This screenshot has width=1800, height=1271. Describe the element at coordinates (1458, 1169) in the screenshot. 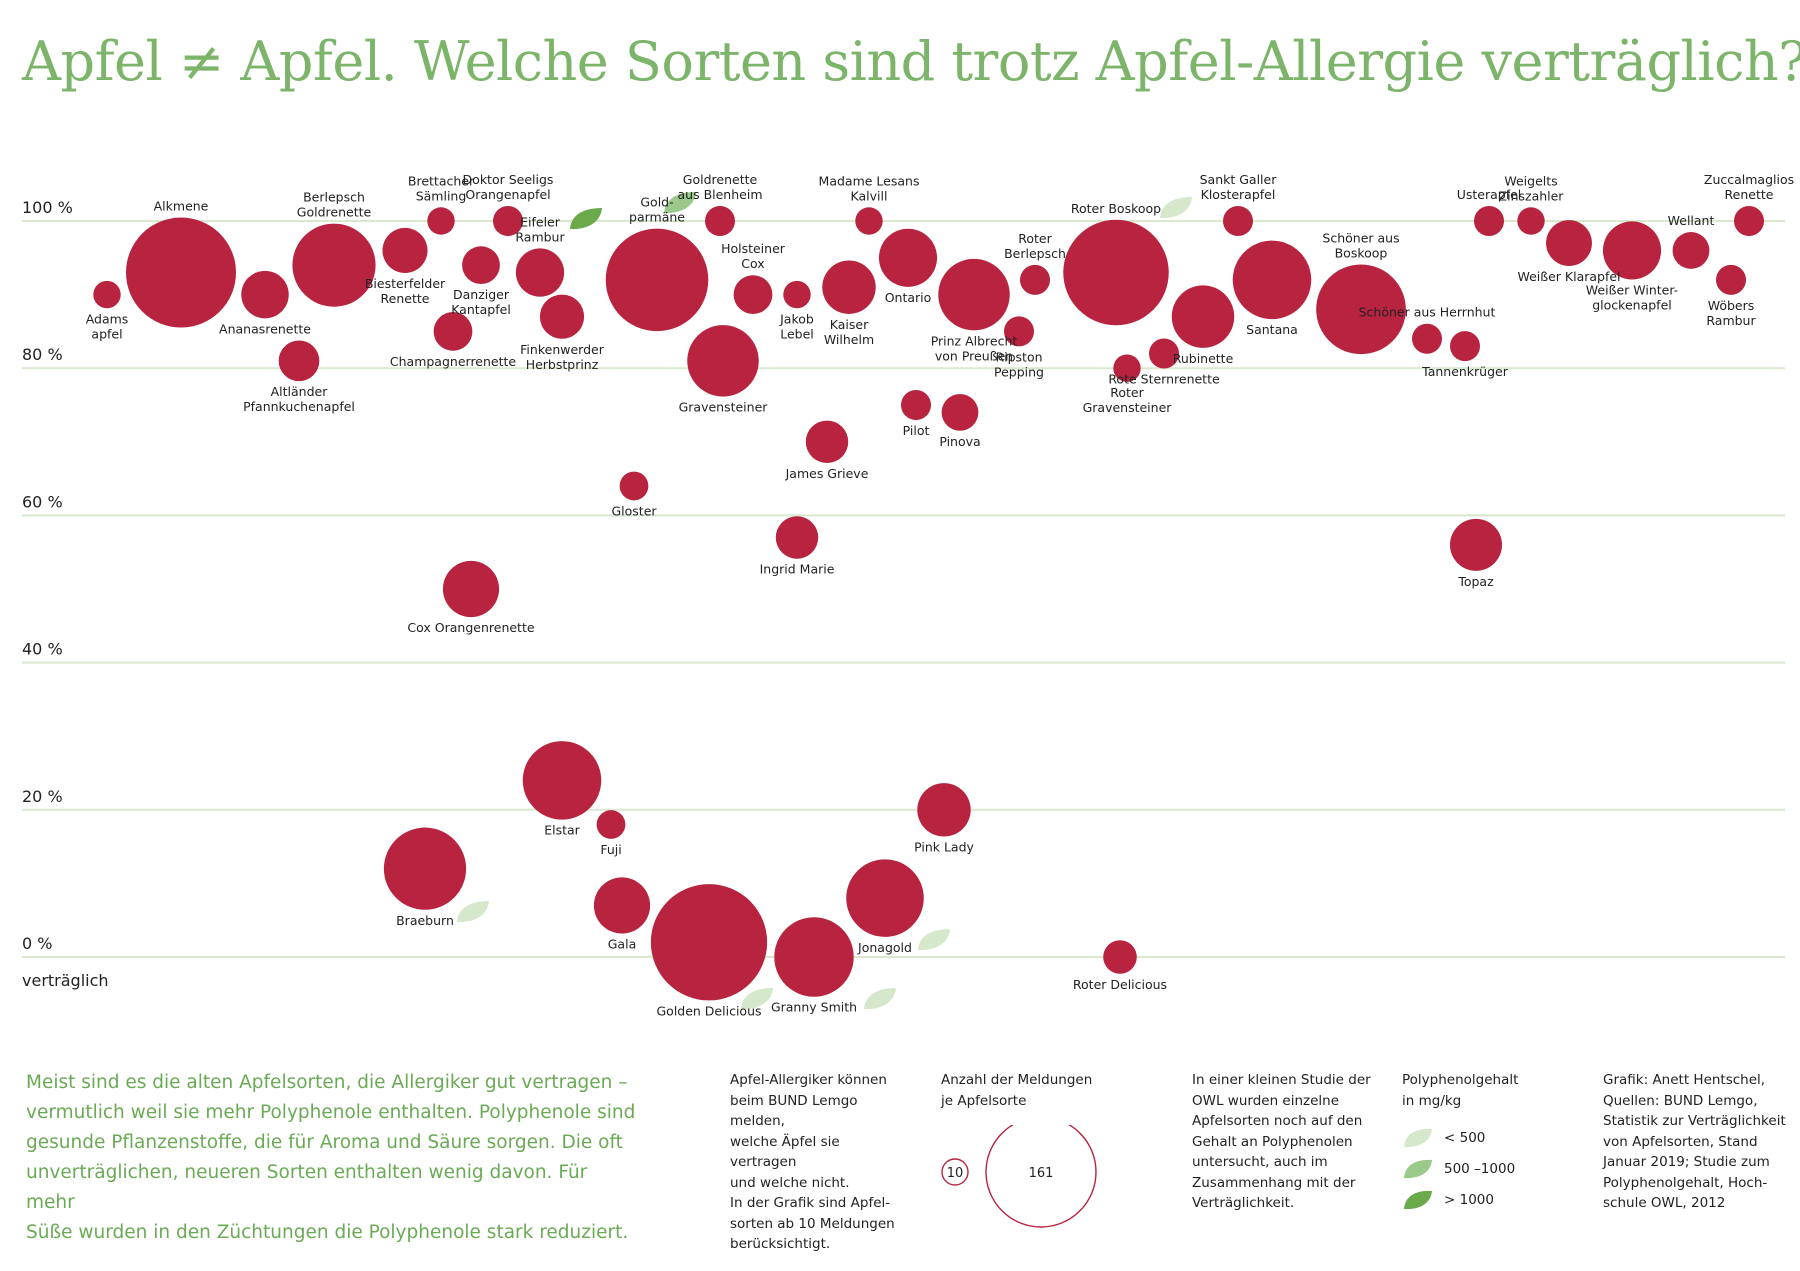

I see `poly-legend-item-mid: 500 –1000` at that location.